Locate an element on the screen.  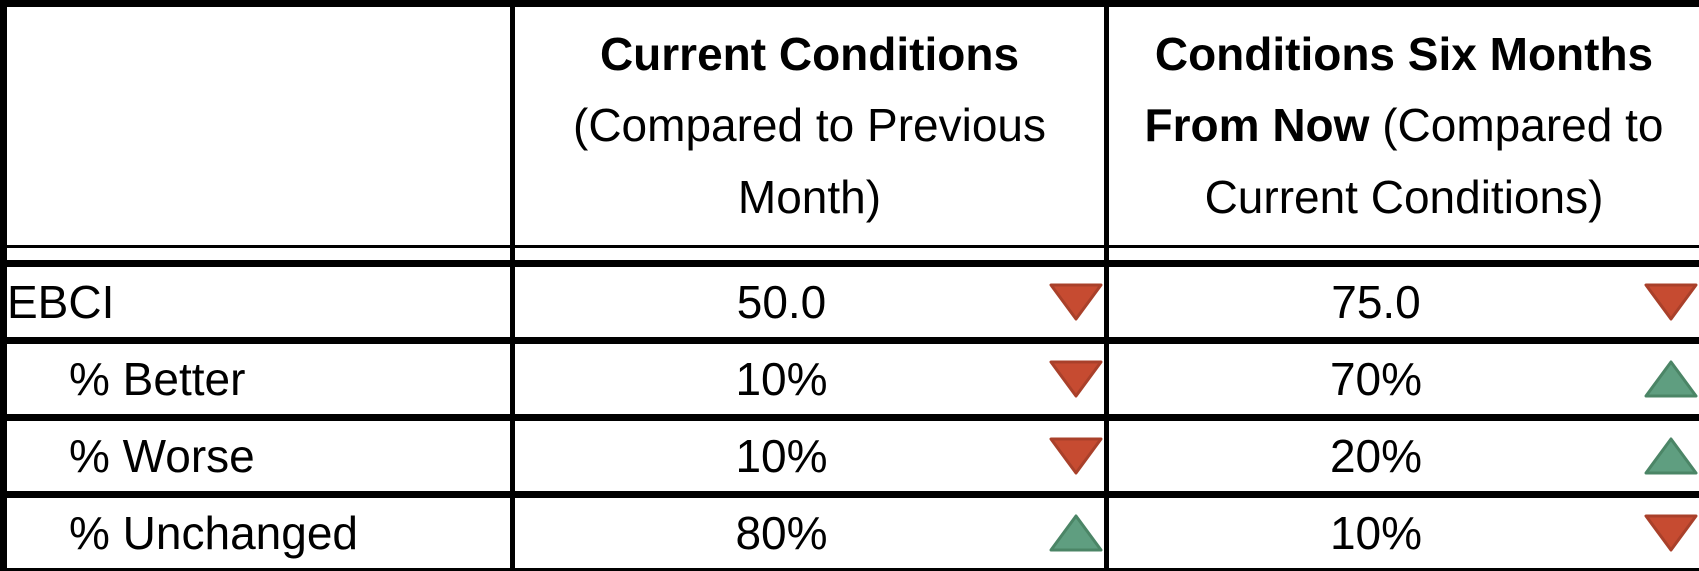
metric-value: 80% is located at coordinates (781, 533).